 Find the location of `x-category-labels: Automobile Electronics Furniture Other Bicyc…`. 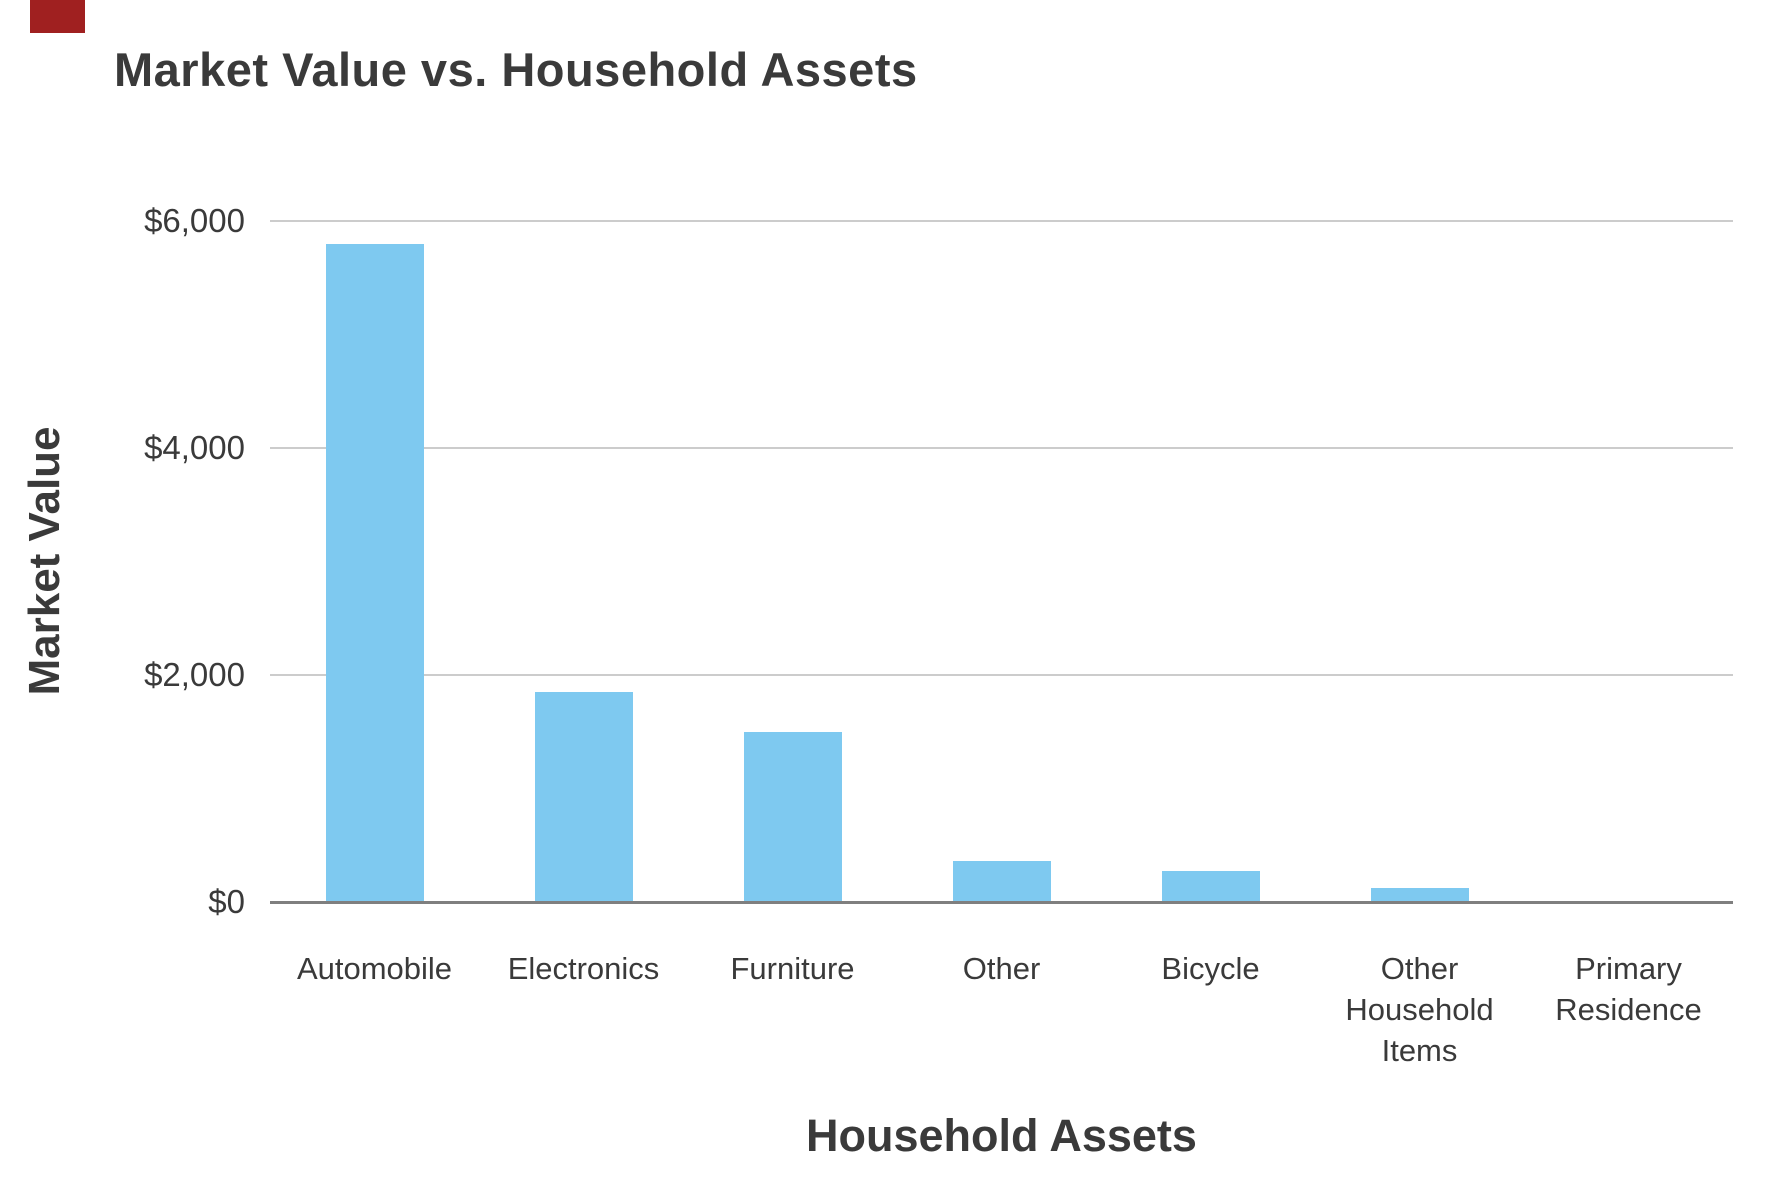

x-category-labels: Automobile Electronics Furniture Other Bicyc… is located at coordinates (1001, 1009).